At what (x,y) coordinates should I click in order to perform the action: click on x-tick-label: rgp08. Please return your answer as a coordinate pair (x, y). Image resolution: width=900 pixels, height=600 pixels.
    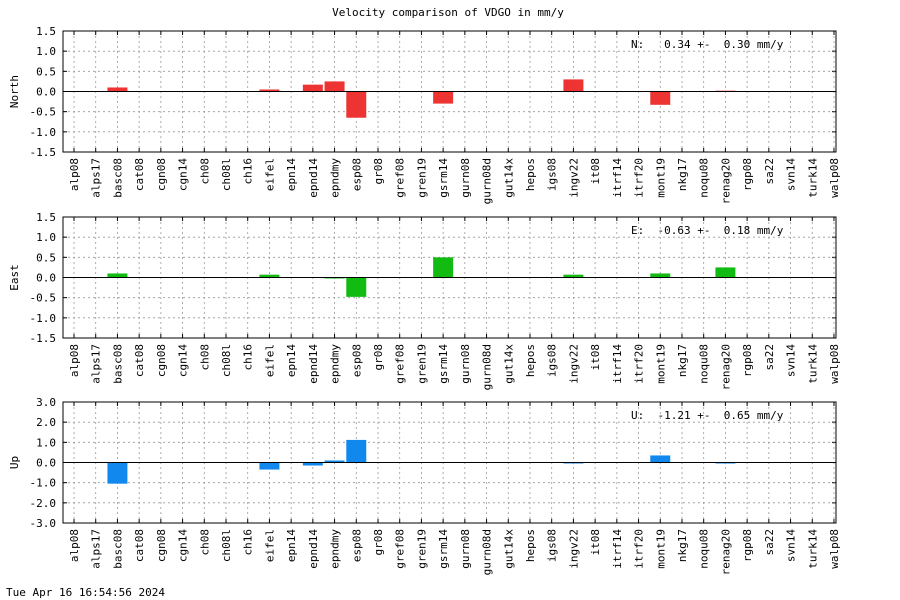
    Looking at the image, I should click on (747, 545).